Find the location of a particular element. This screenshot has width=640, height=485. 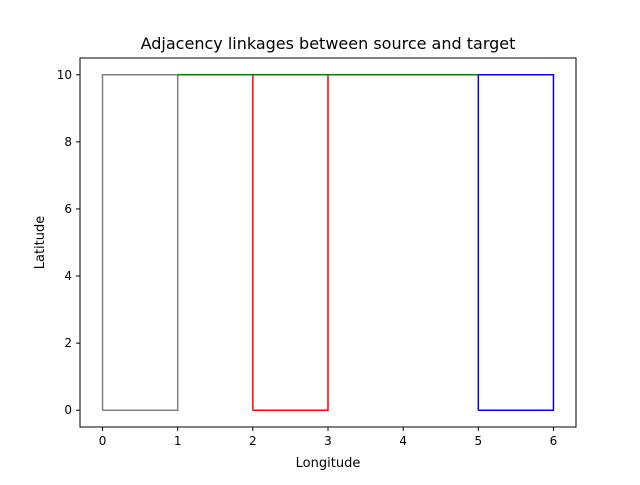

x-tick-label: 3 is located at coordinates (328, 441).